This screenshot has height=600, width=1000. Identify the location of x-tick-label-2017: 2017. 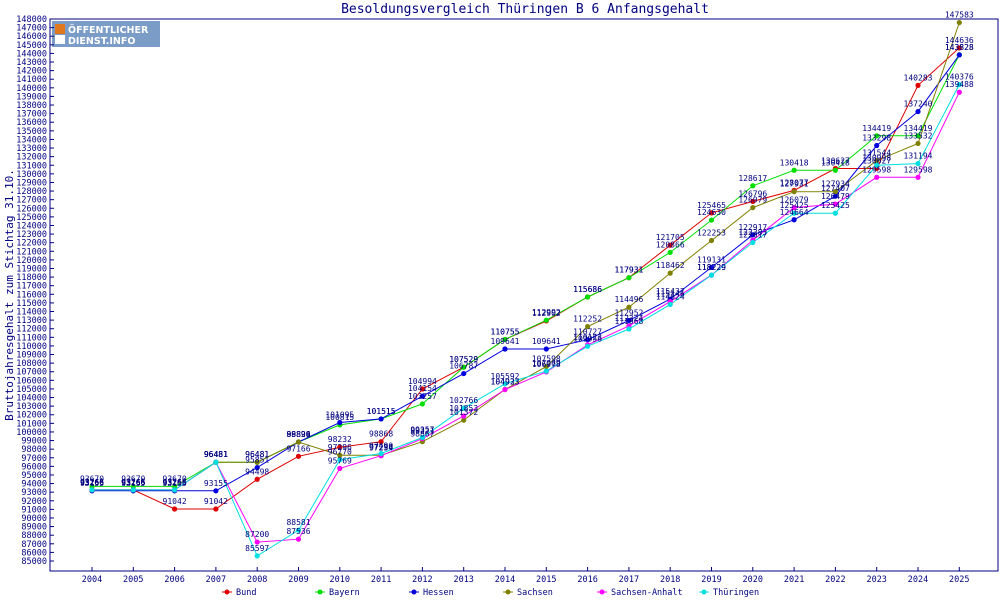
(629, 580).